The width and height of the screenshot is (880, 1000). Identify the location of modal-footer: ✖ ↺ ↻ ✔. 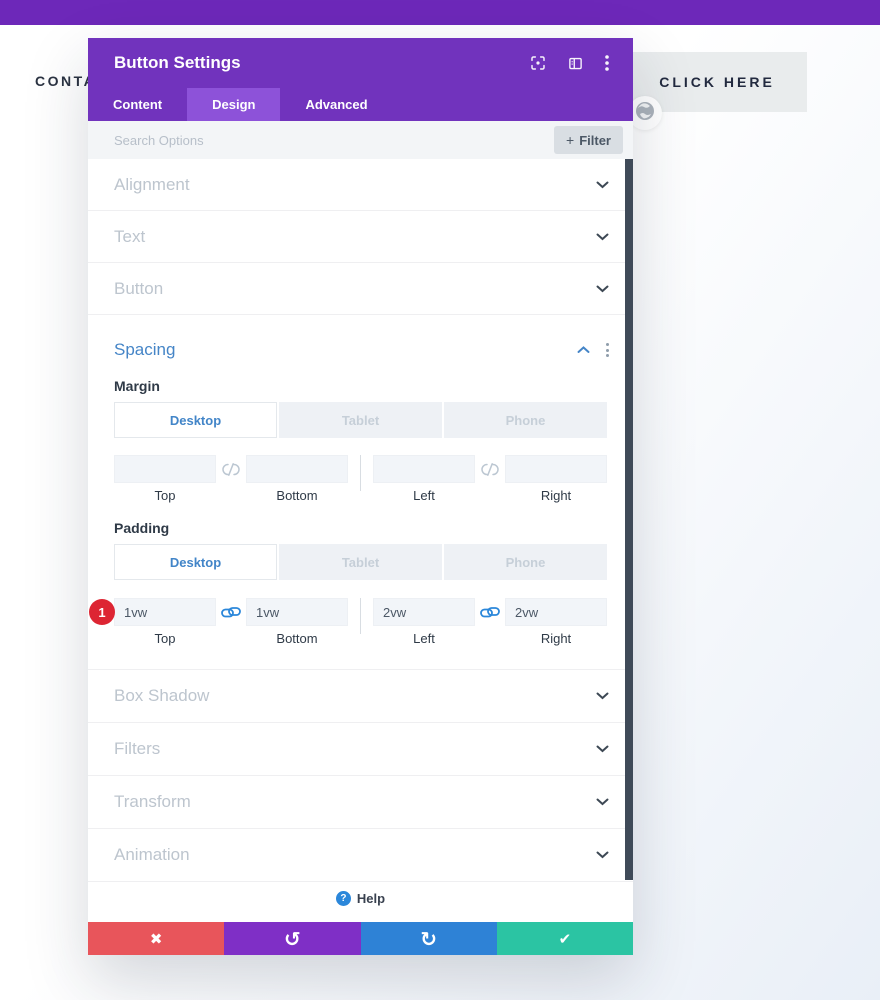
(360, 938).